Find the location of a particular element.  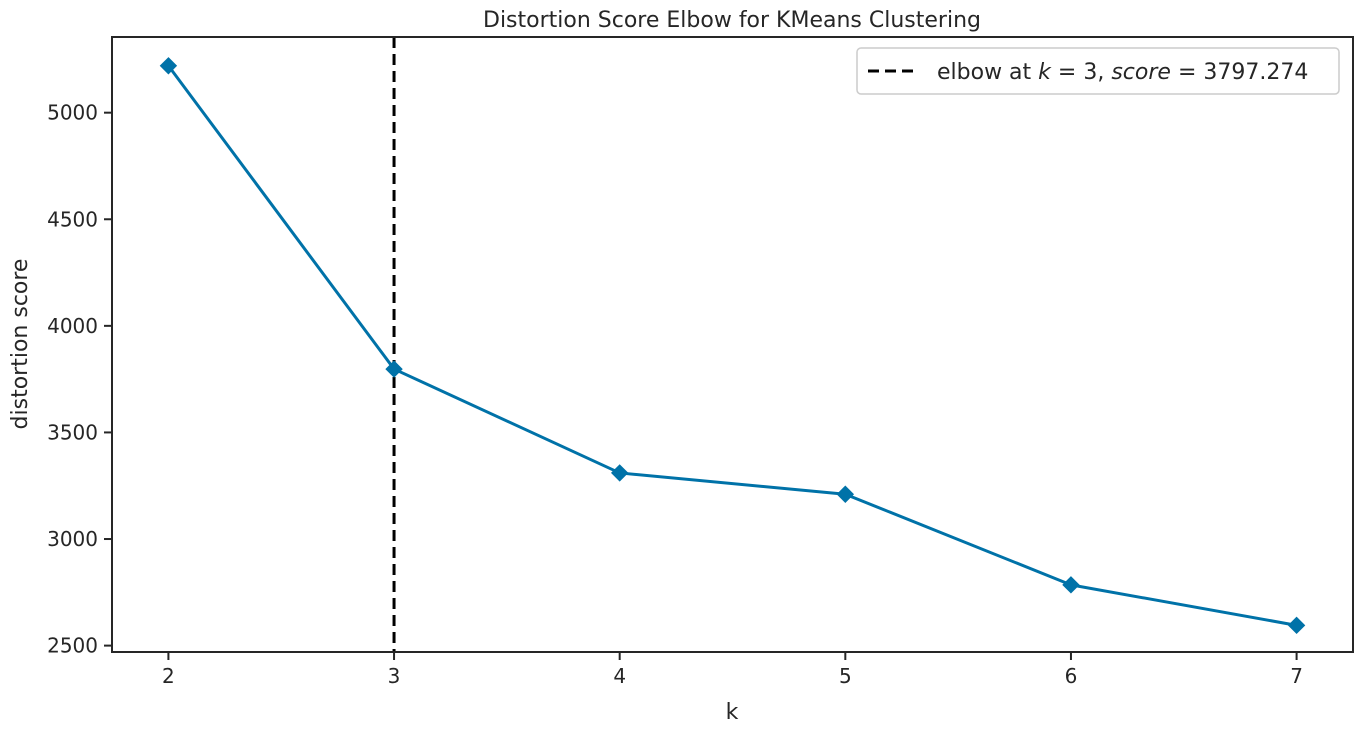

legend-label: elbow at k = 3, score = 3797.274 is located at coordinates (1122, 72).